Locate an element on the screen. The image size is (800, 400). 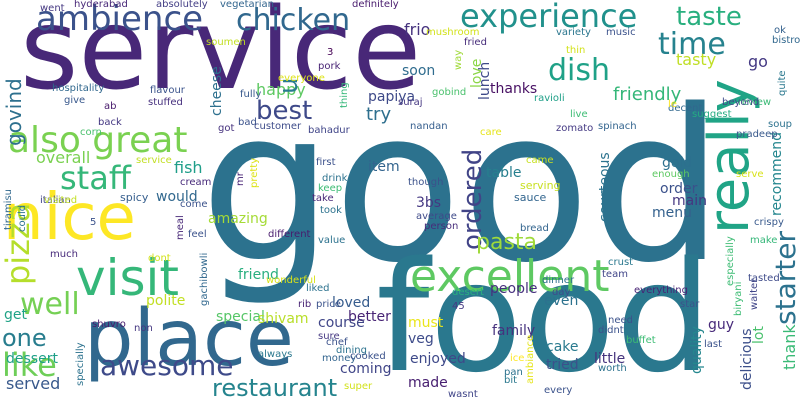
word-non: non is located at coordinates (143, 328).